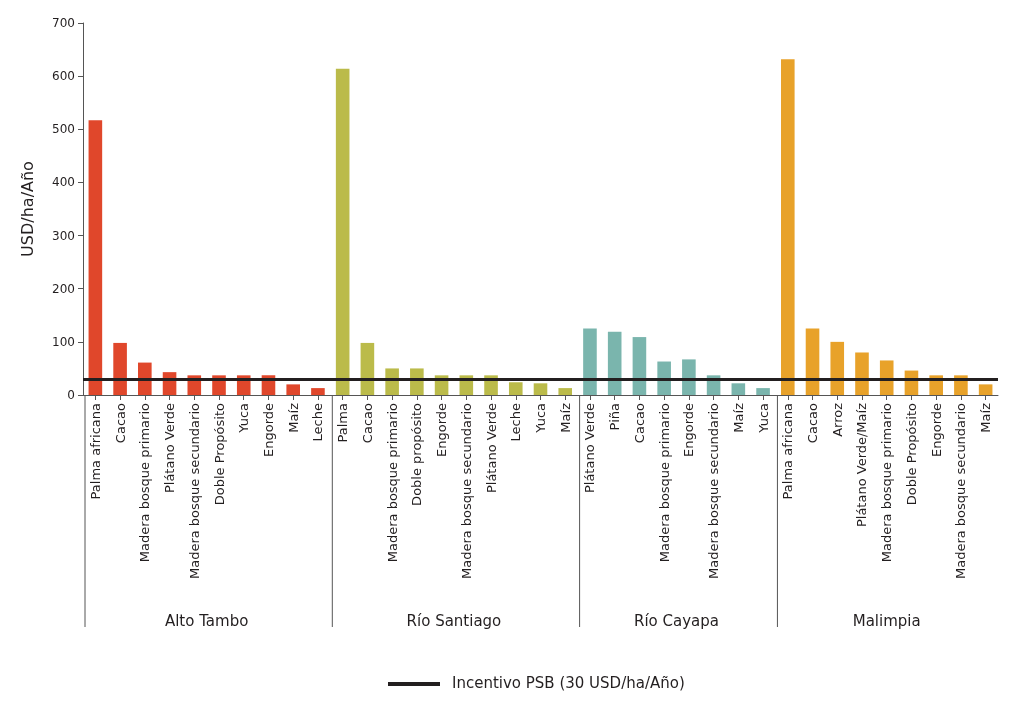  Describe the element at coordinates (63, 288) in the screenshot. I see `y-tick-label: 200` at that location.